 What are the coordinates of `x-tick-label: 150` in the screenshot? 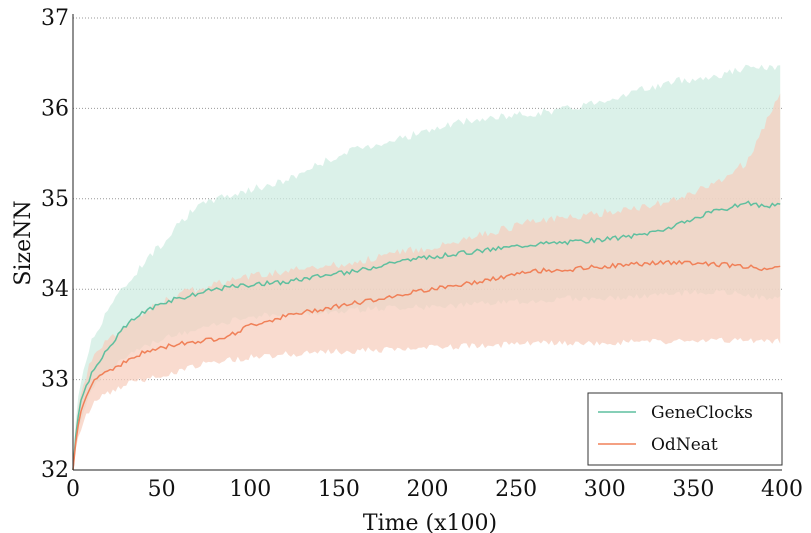 It's located at (339, 489).